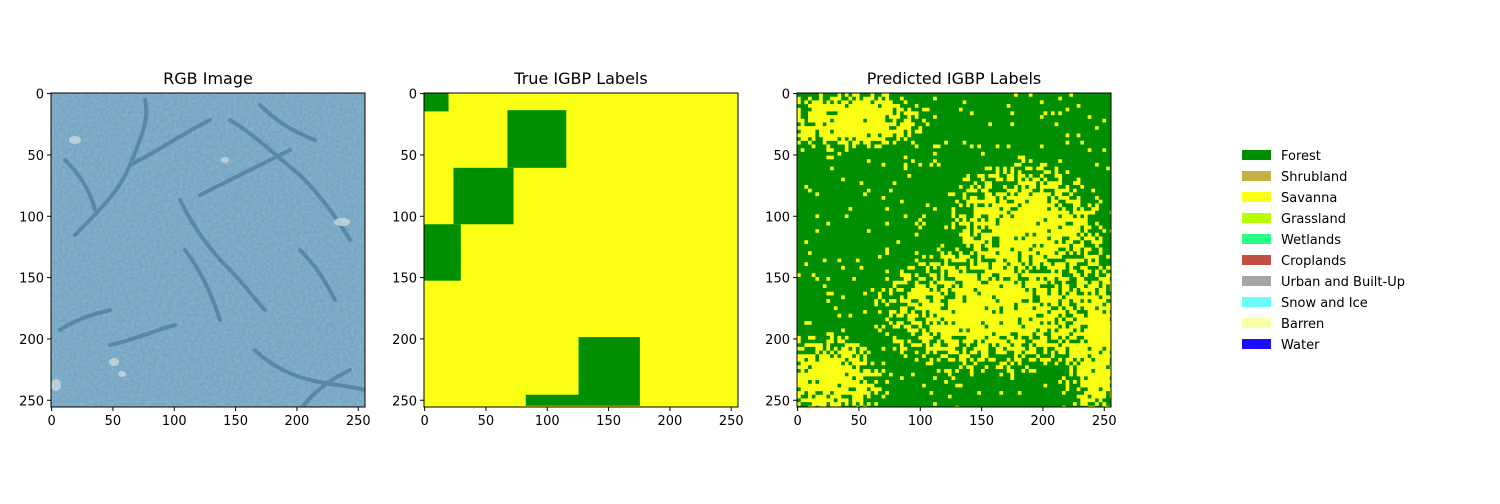 This screenshot has width=1500, height=504. Describe the element at coordinates (954, 78) in the screenshot. I see `panel-title: Predicted IGBP Labels` at that location.